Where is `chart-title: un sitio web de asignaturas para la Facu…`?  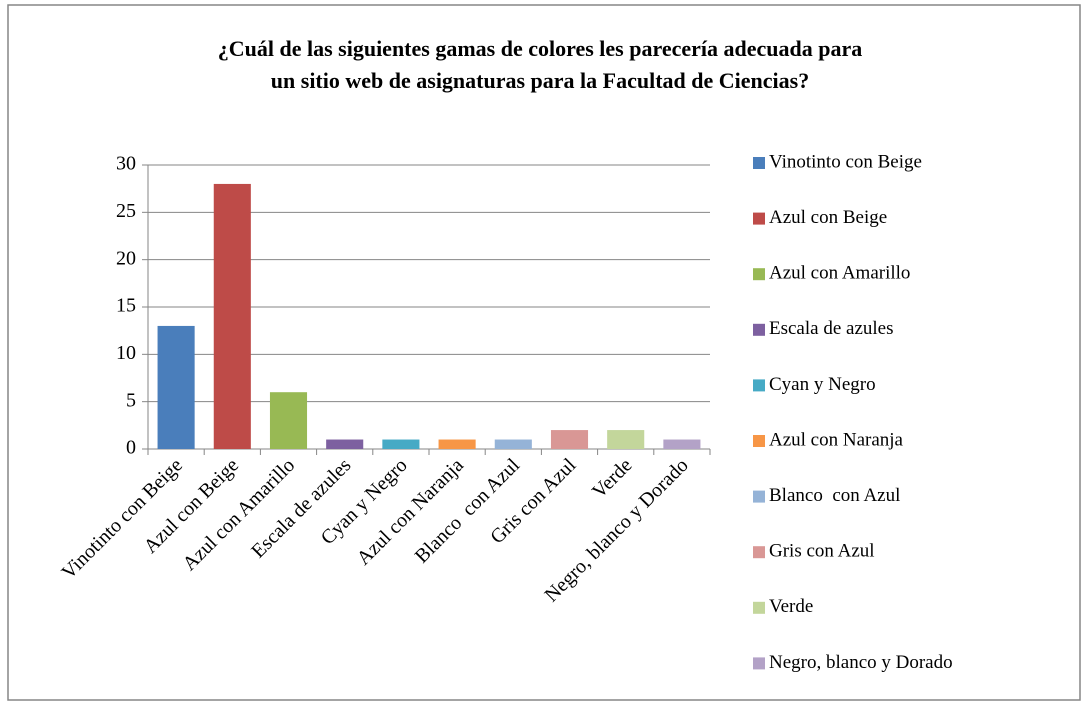 chart-title: un sitio web de asignaturas para la Facu… is located at coordinates (540, 80).